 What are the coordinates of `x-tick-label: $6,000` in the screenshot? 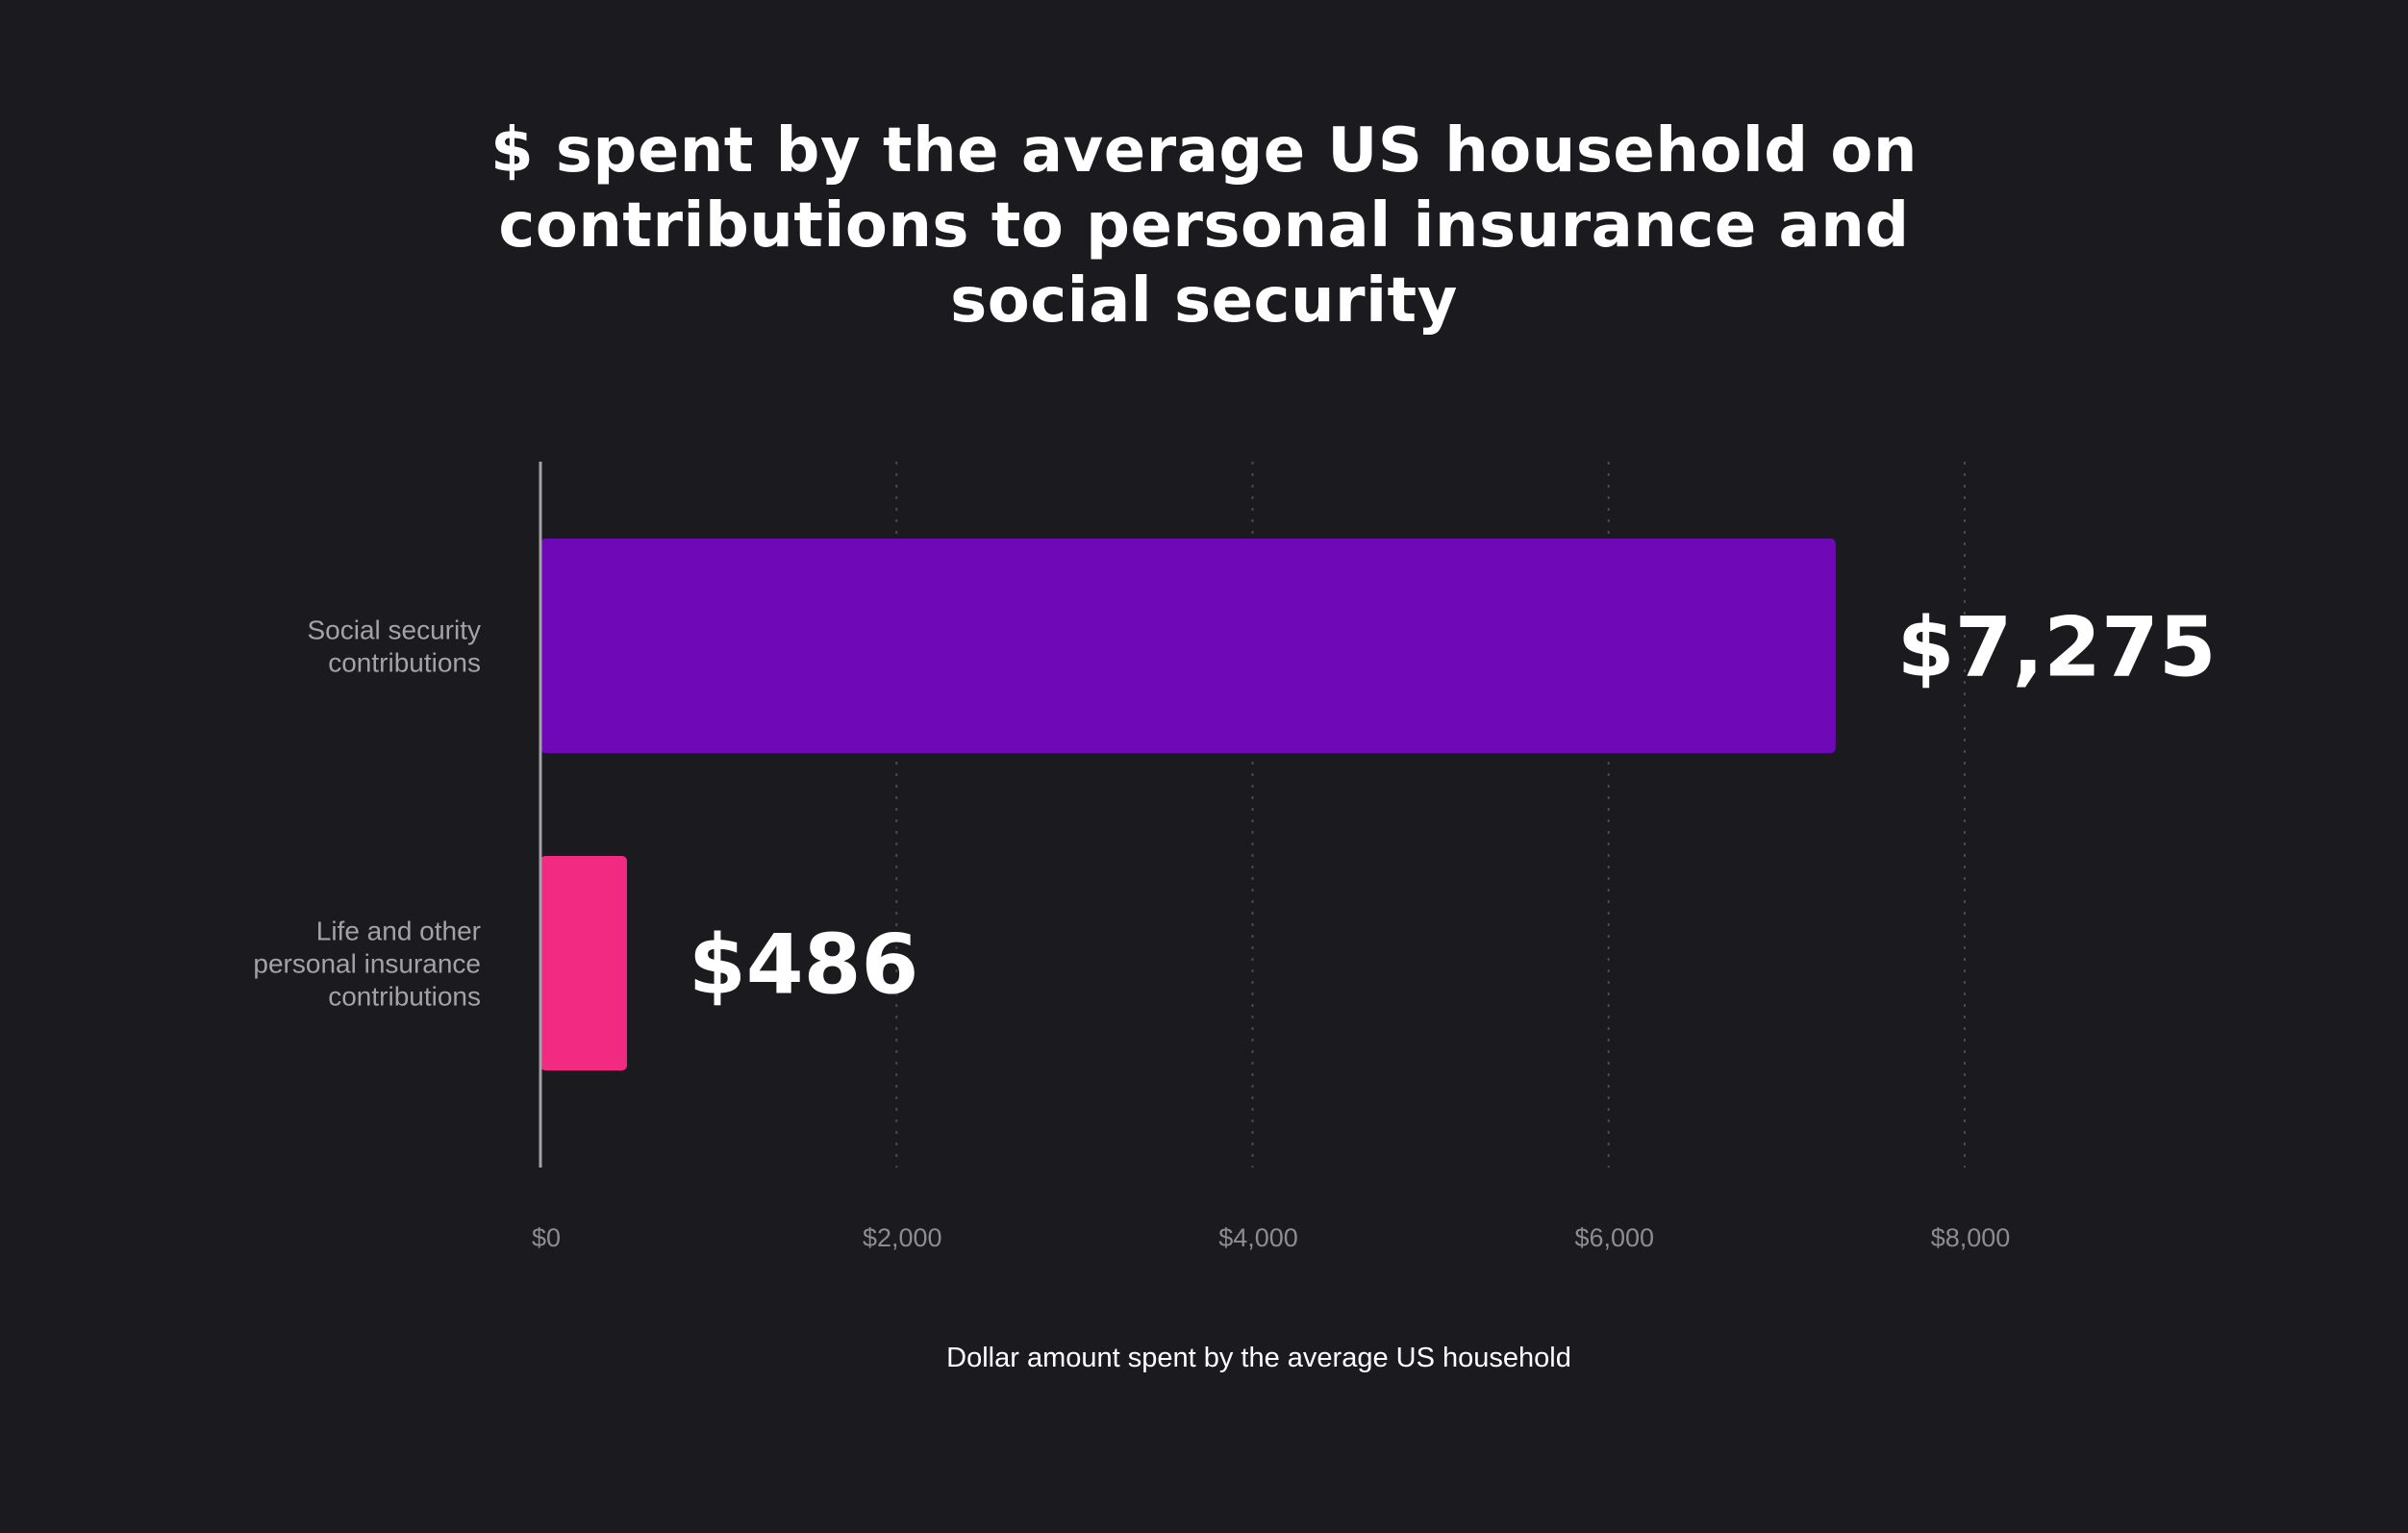 It's located at (1614, 1238).